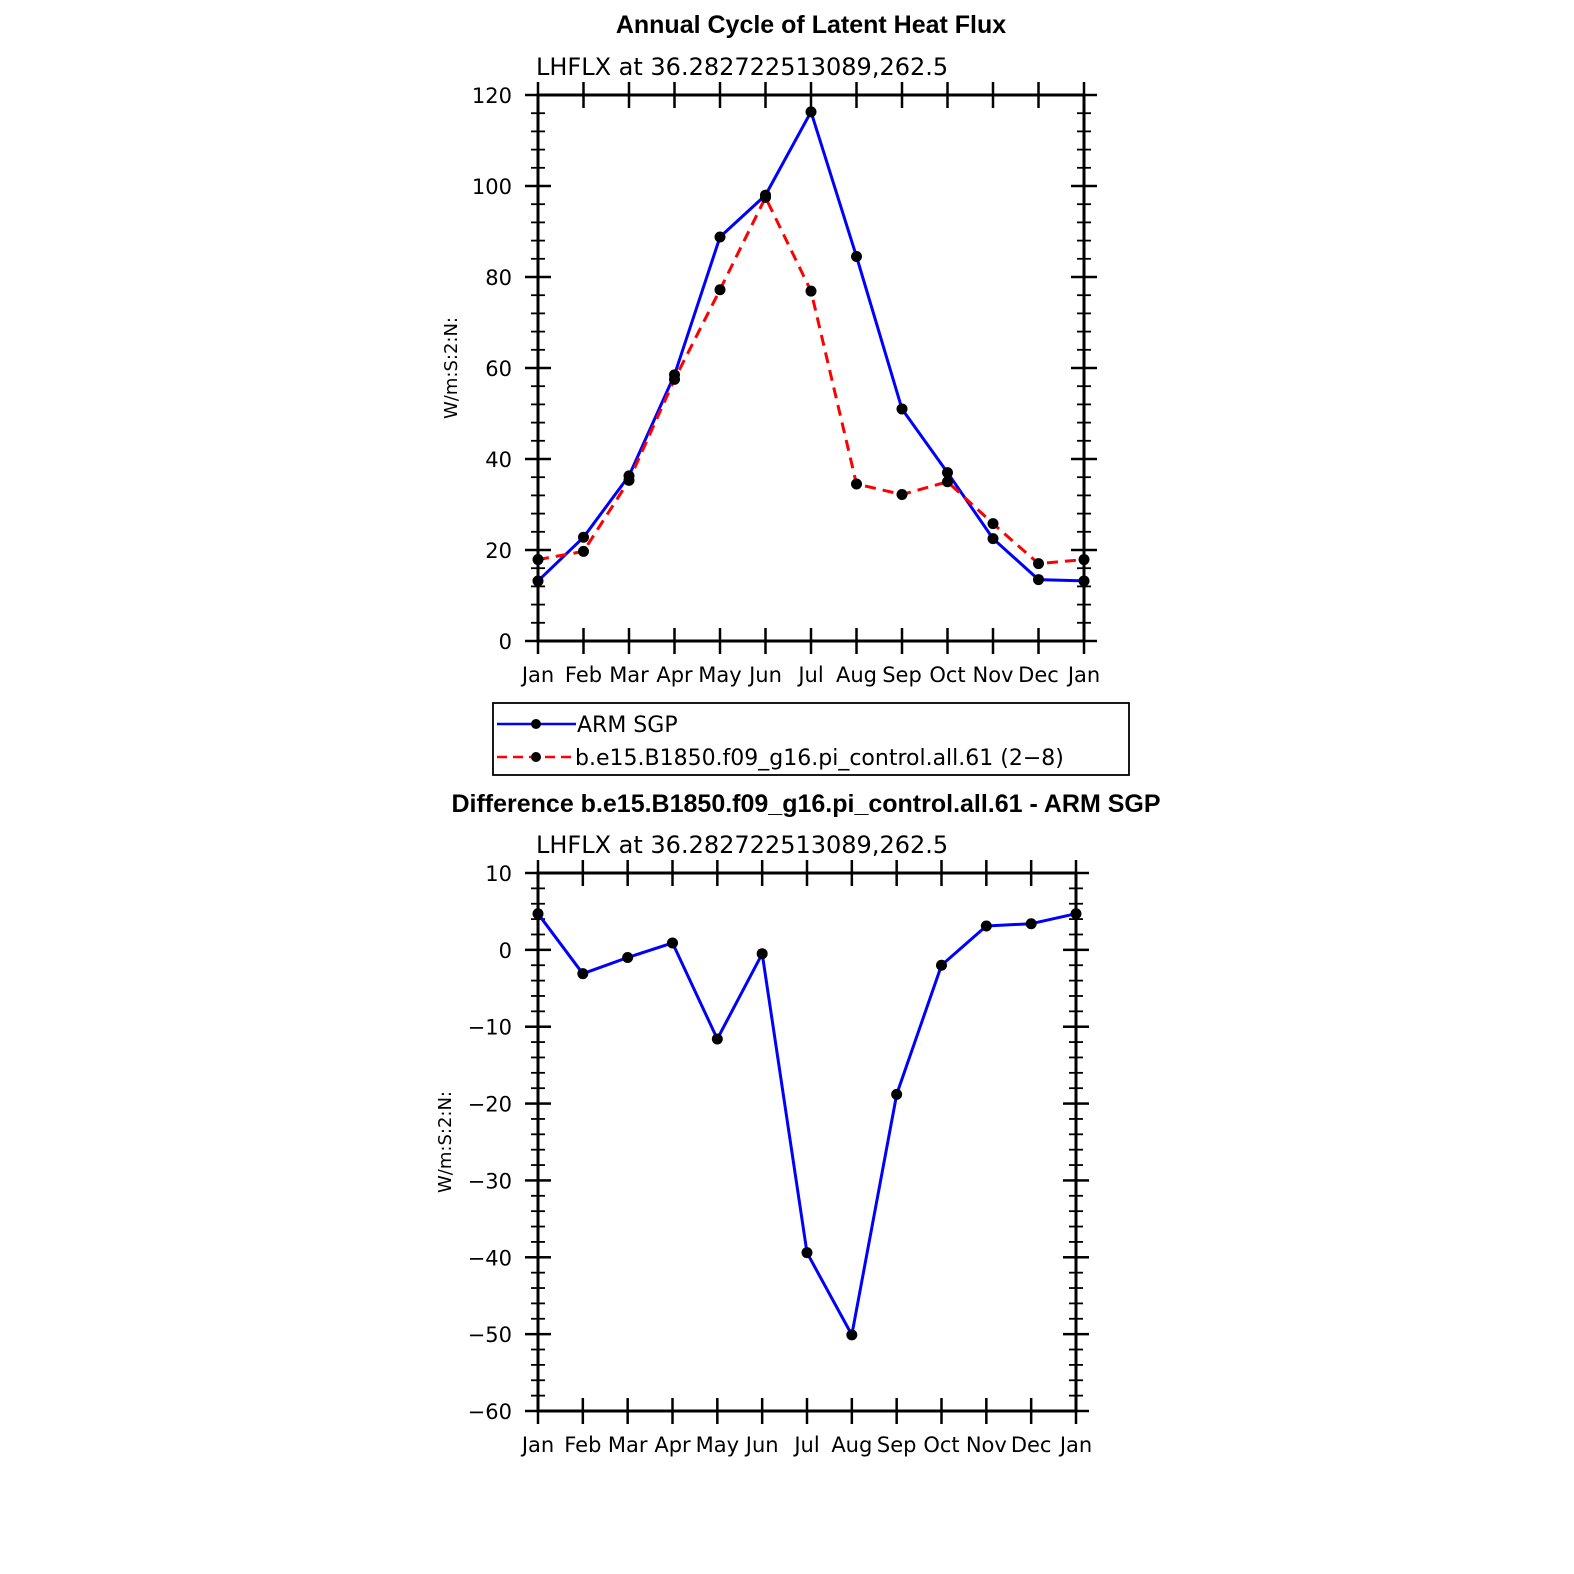 The width and height of the screenshot is (1574, 1574). Describe the element at coordinates (498, 874) in the screenshot. I see `y-tick-label: 10` at that location.